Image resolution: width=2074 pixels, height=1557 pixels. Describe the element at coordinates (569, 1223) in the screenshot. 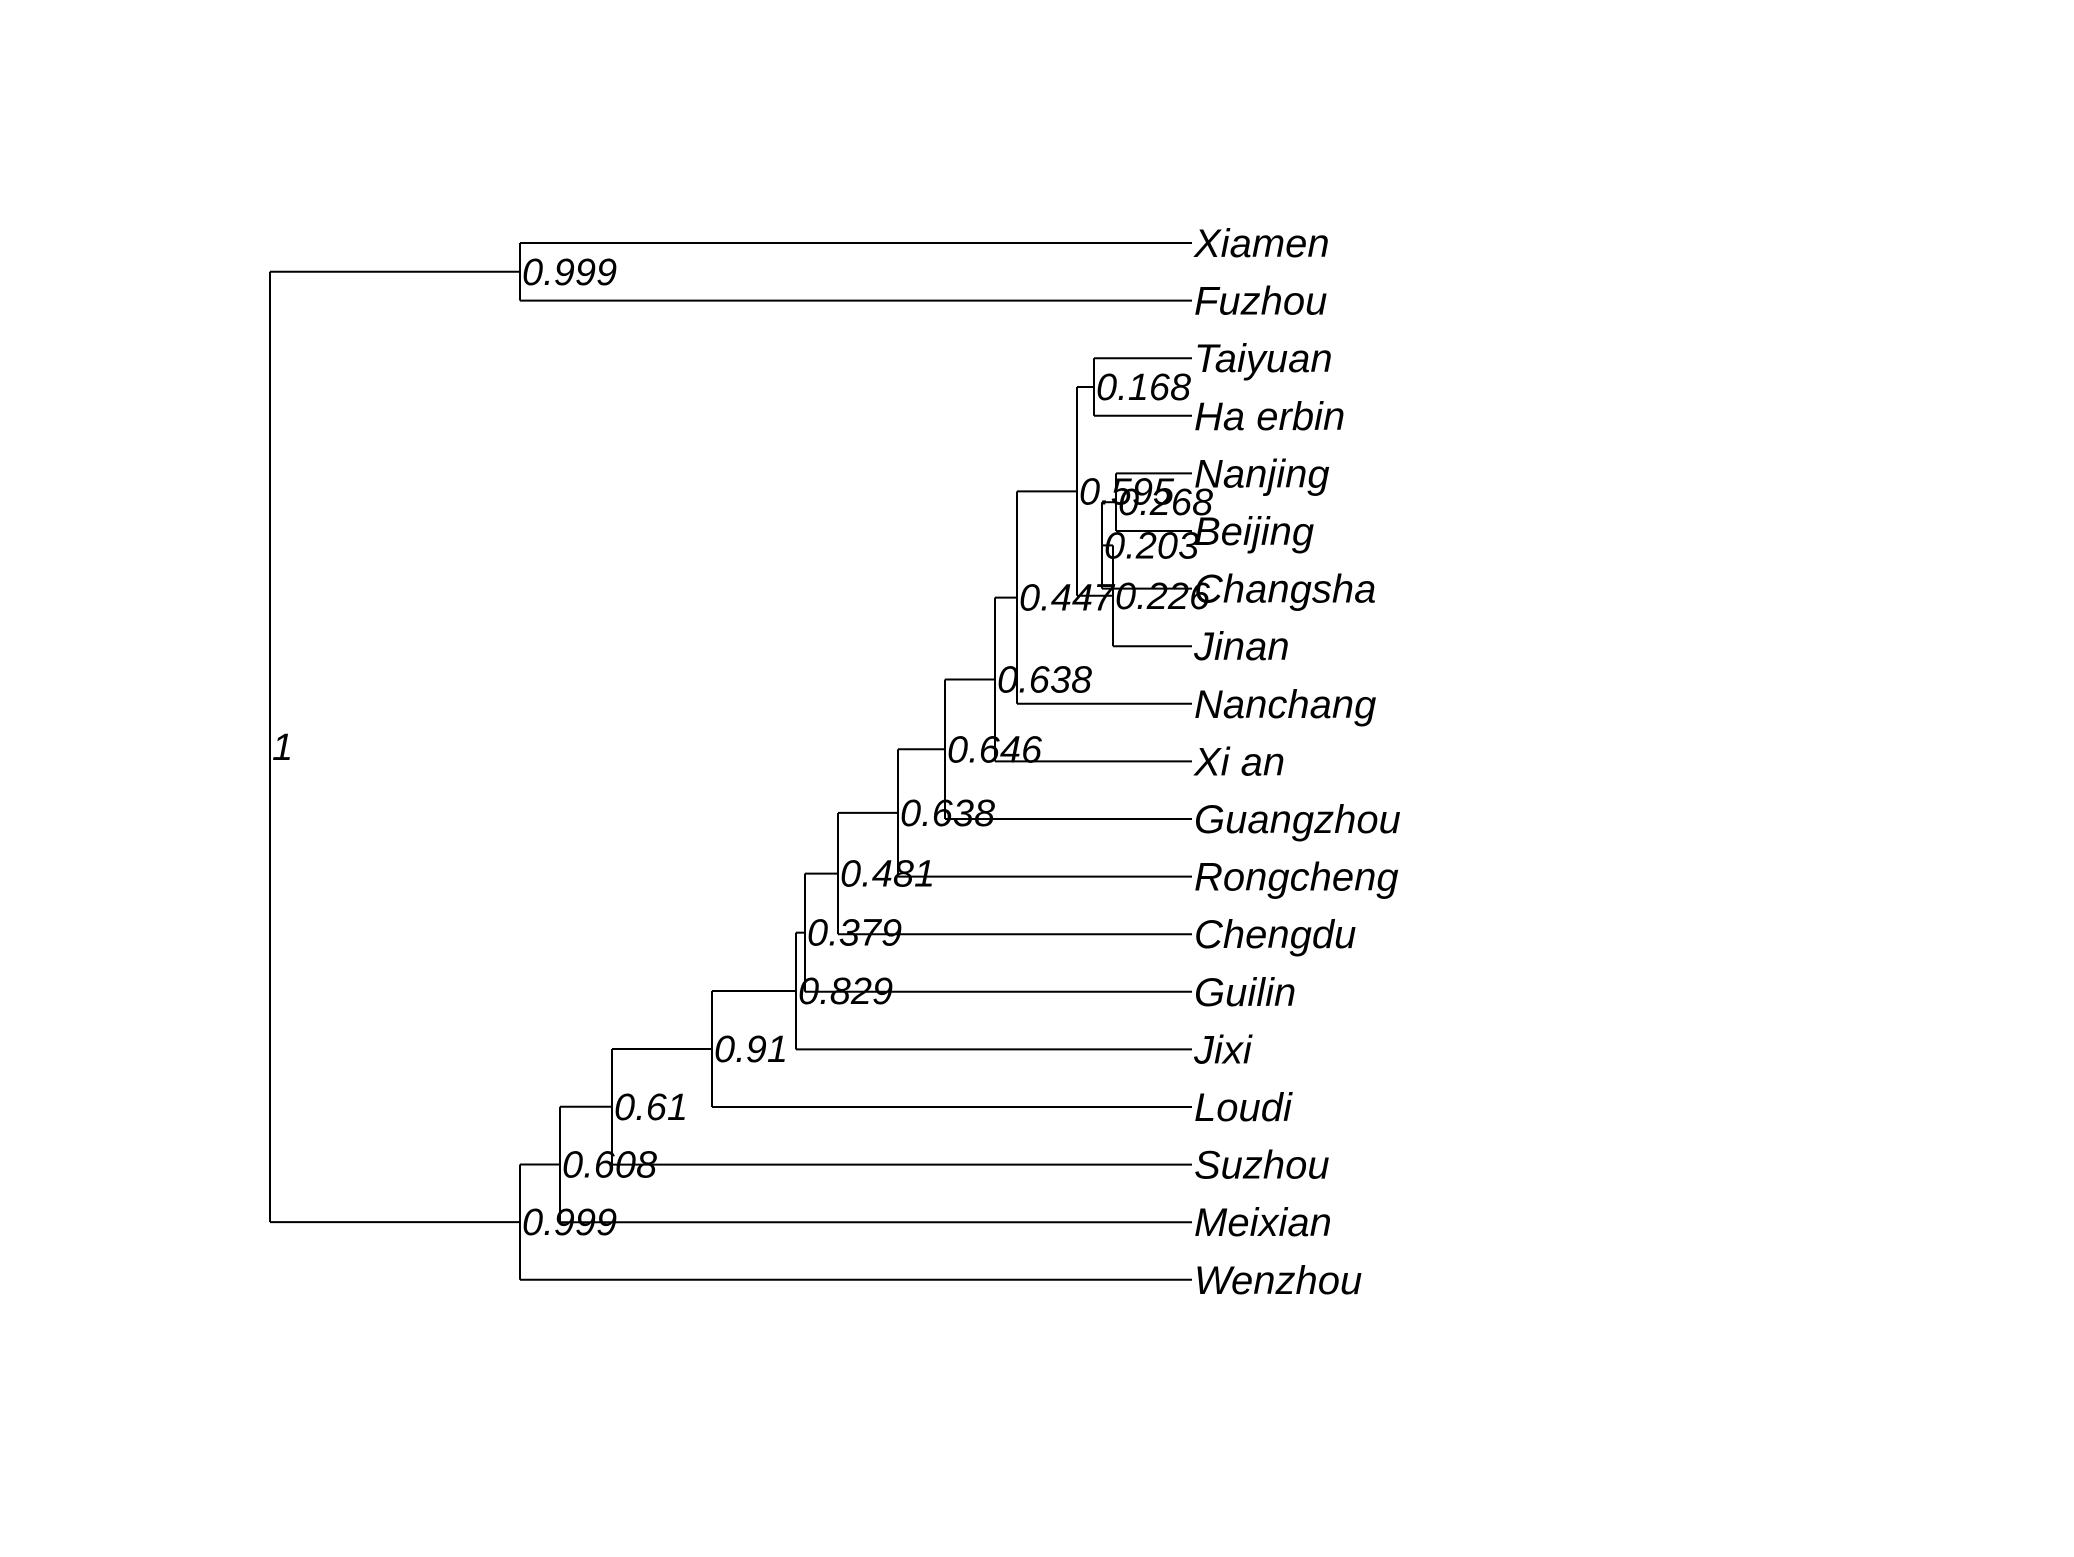

I see `support-value-2: 0.999` at that location.